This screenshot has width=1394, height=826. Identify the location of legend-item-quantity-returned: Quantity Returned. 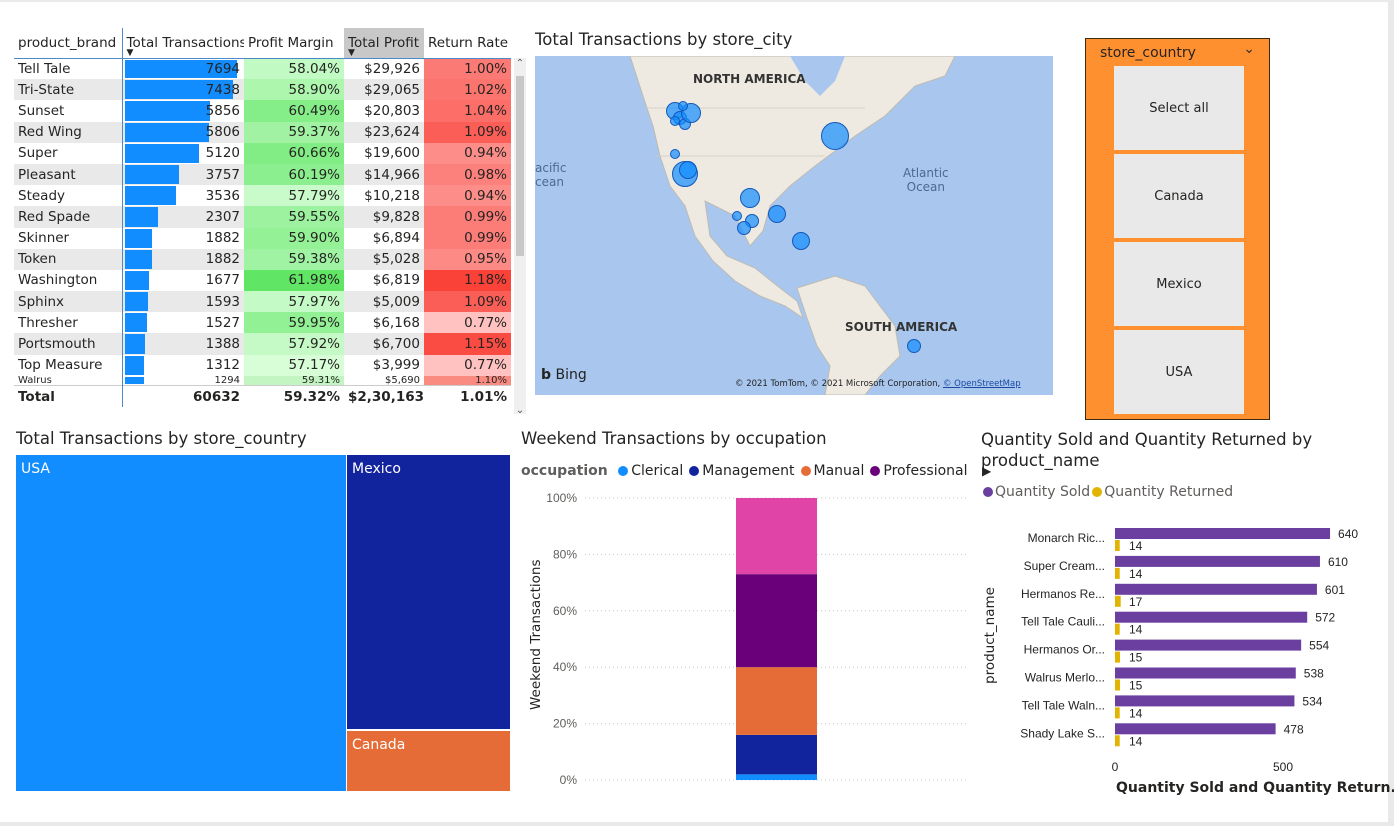
(1161, 492).